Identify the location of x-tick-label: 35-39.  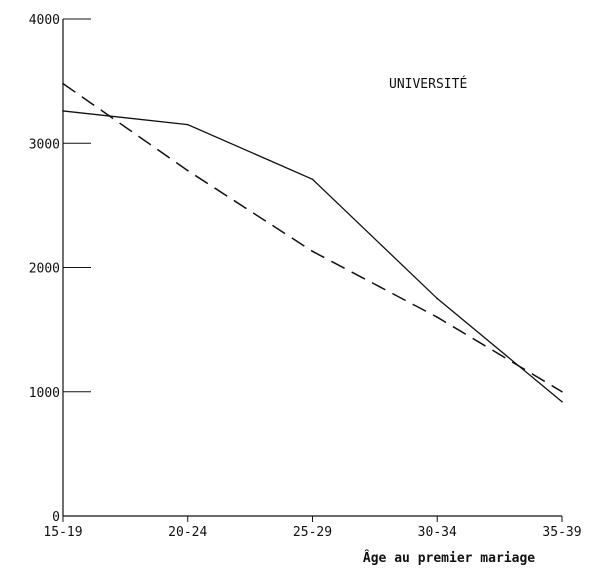
(561, 532).